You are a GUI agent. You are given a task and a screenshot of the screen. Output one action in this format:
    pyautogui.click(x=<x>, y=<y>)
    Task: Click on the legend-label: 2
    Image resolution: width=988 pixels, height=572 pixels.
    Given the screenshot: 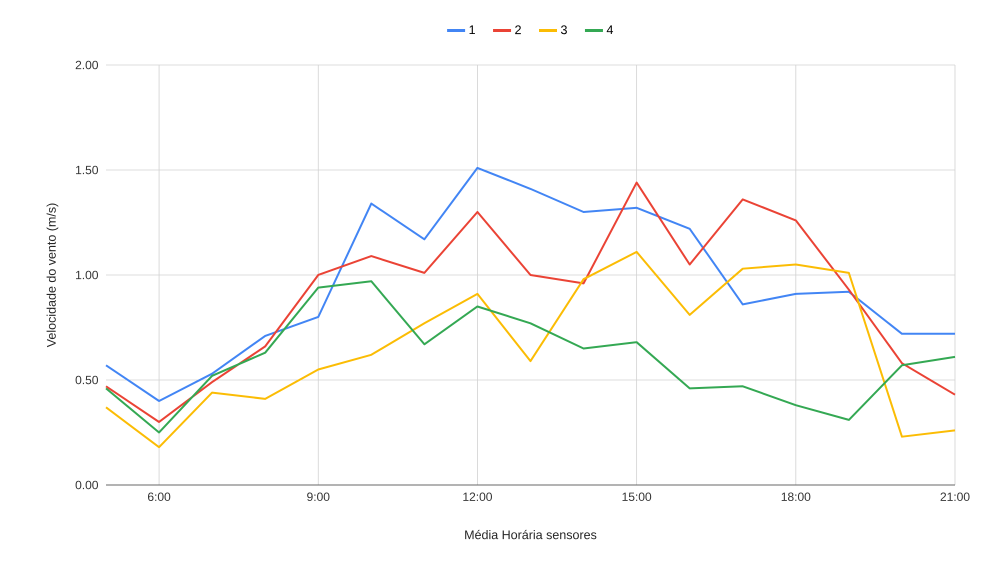 What is the action you would take?
    pyautogui.click(x=518, y=29)
    